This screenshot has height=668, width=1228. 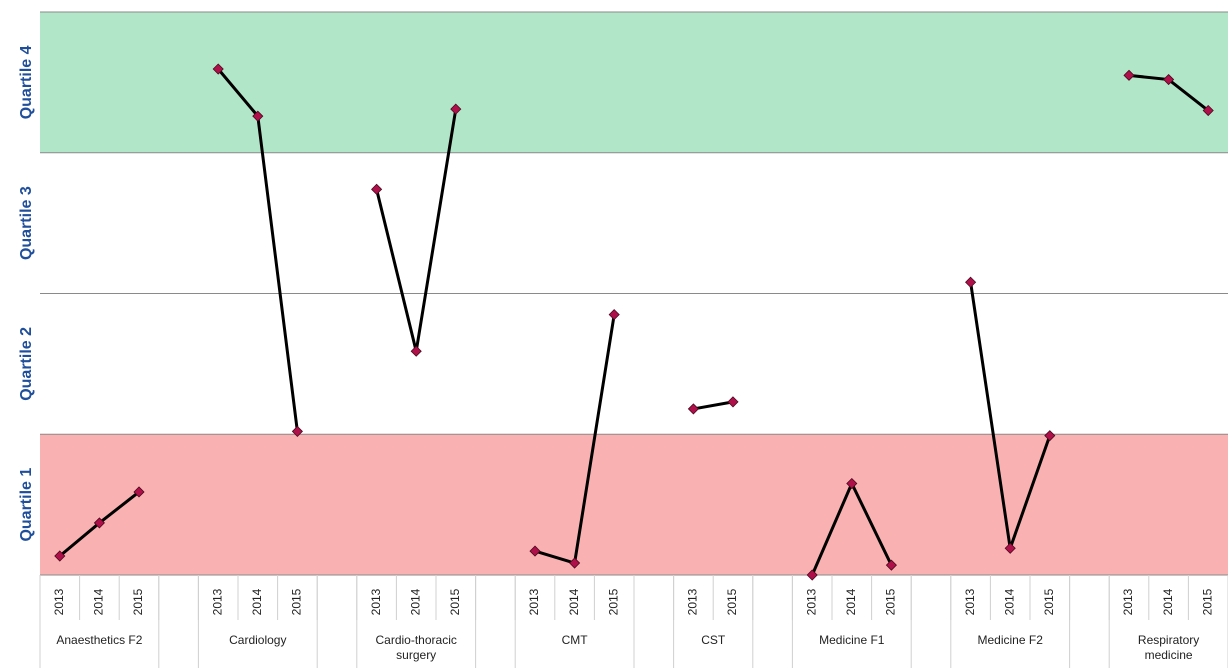 I want to click on group-label: Respiratory medicine, so click(x=1168, y=647).